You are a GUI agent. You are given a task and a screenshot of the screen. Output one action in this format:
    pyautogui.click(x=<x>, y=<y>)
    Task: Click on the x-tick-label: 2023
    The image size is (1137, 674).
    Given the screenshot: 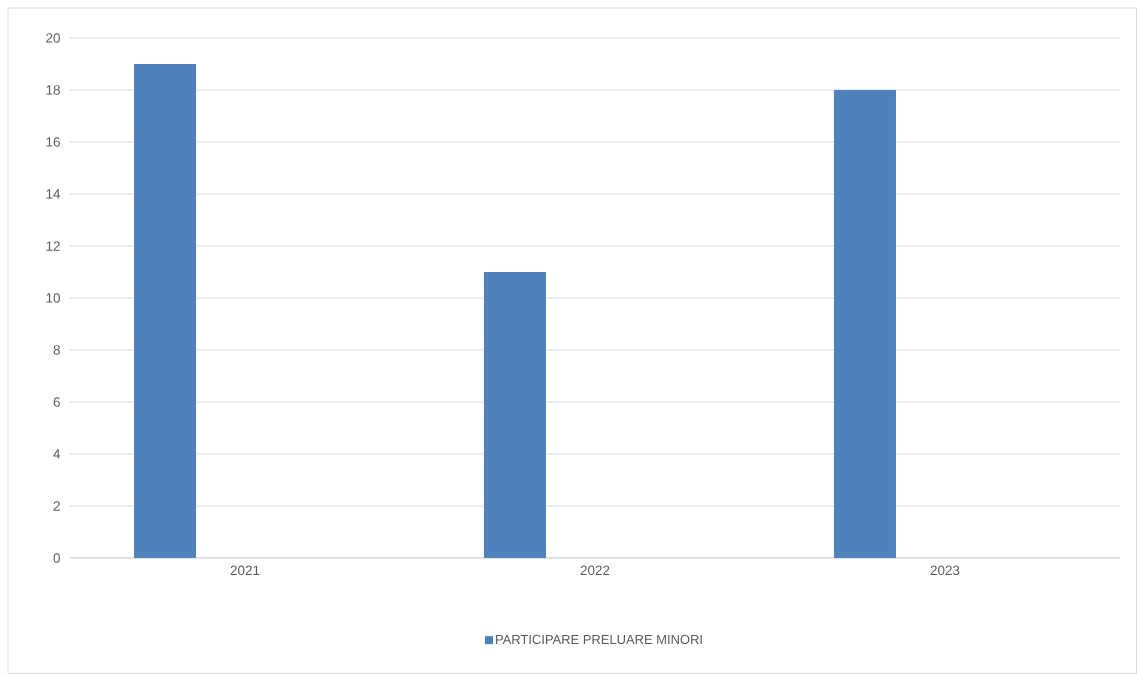 What is the action you would take?
    pyautogui.click(x=945, y=570)
    